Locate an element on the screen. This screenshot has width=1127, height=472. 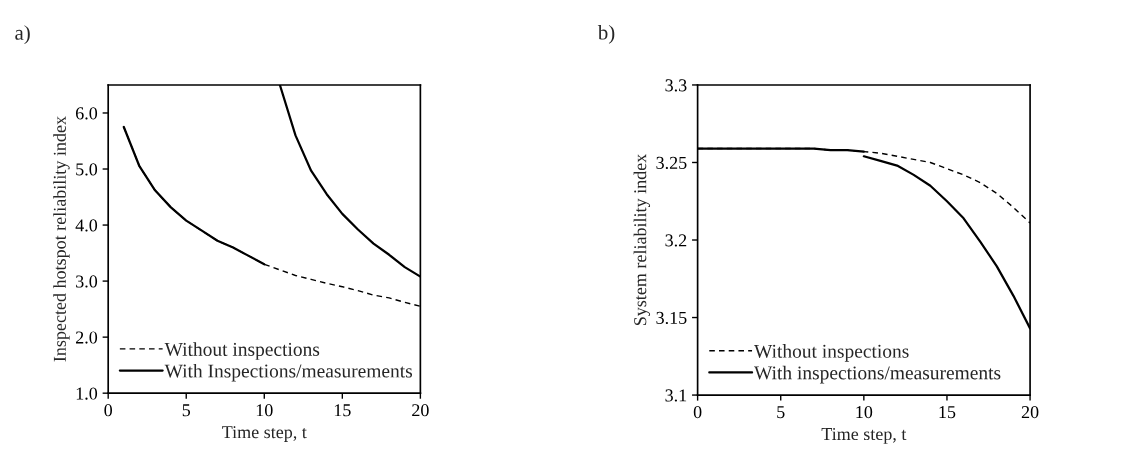
y-tick-label: 6.0 is located at coordinates (86, 113).